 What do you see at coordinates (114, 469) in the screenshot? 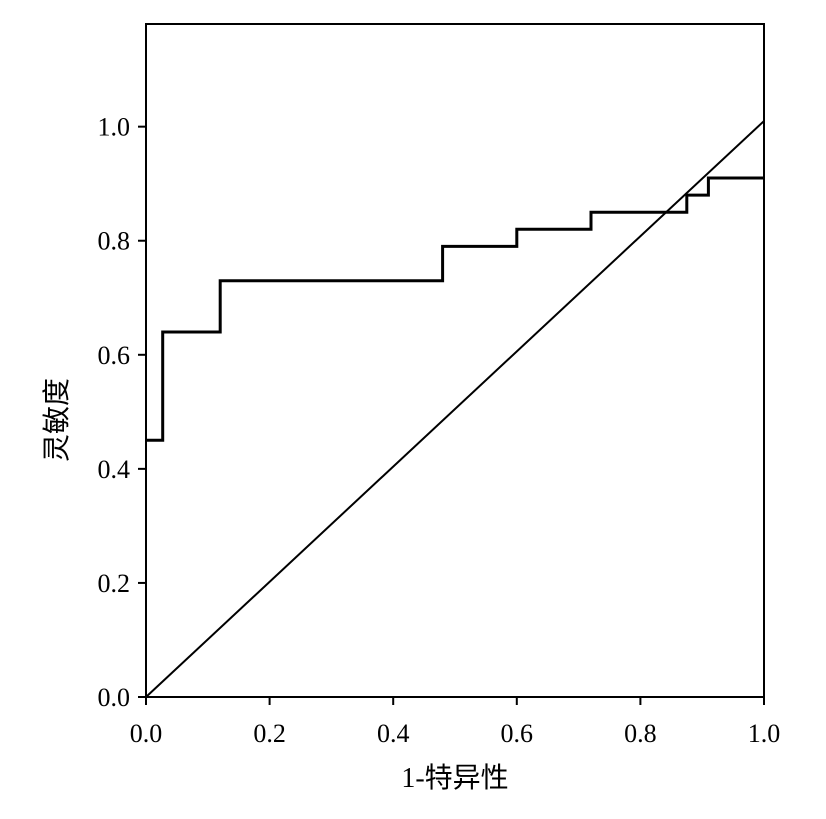
I see `y-tick-label: 0.4` at bounding box center [114, 469].